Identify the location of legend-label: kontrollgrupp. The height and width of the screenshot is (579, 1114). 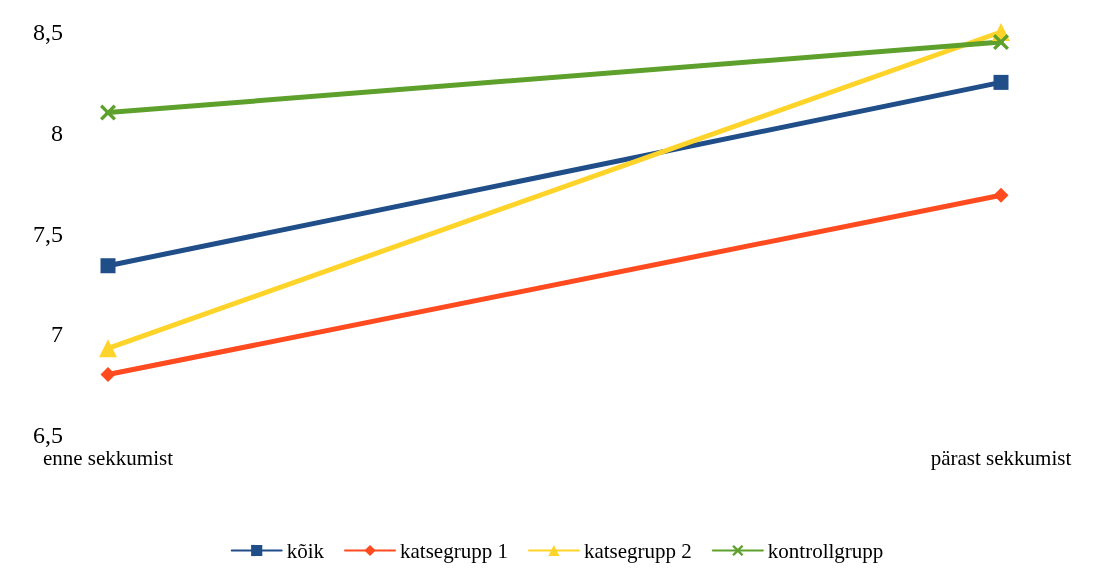
(825, 550).